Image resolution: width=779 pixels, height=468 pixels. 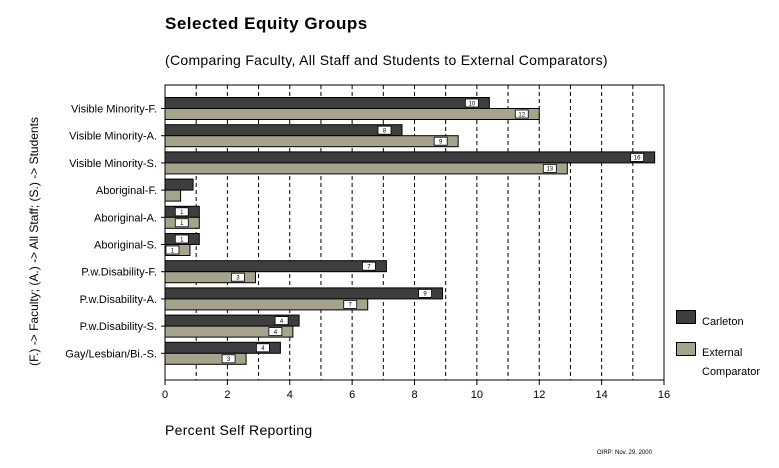 What do you see at coordinates (227, 395) in the screenshot?
I see `x-tick-label: 2` at bounding box center [227, 395].